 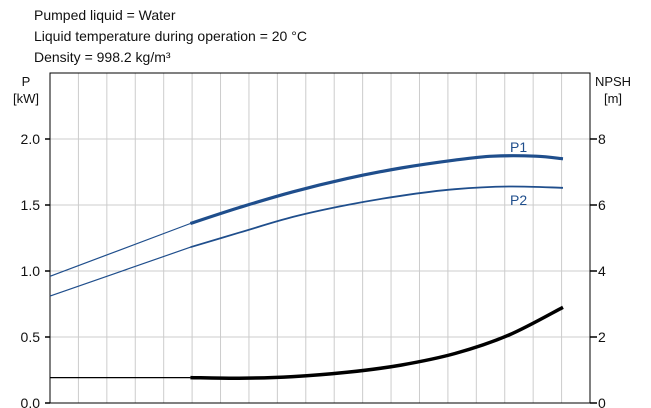 What do you see at coordinates (31, 401) in the screenshot?
I see `left-tick-label: 0.0` at bounding box center [31, 401].